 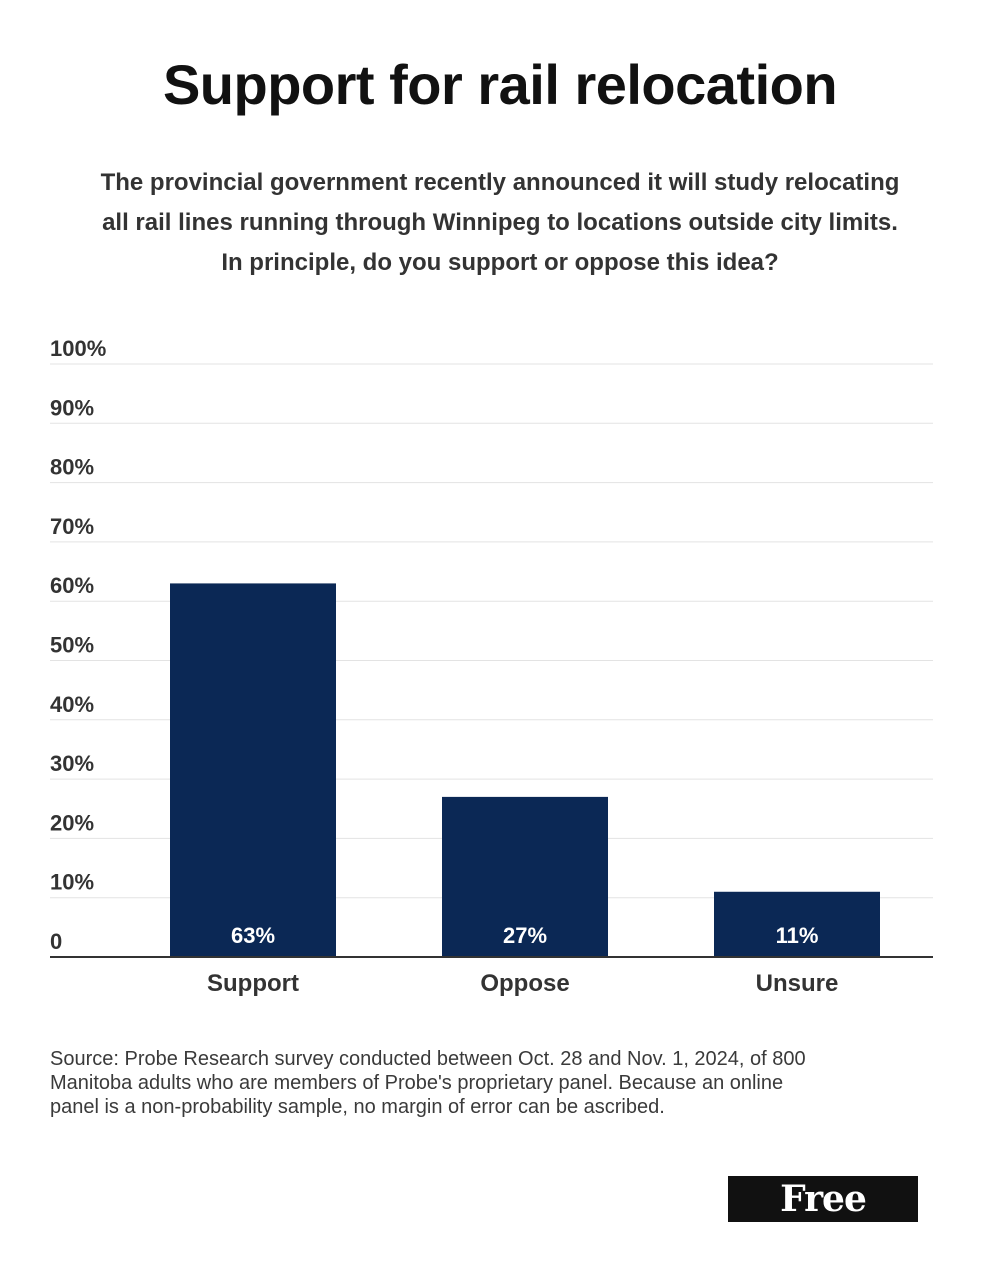 What do you see at coordinates (72, 585) in the screenshot?
I see `y-tick-label: 60%` at bounding box center [72, 585].